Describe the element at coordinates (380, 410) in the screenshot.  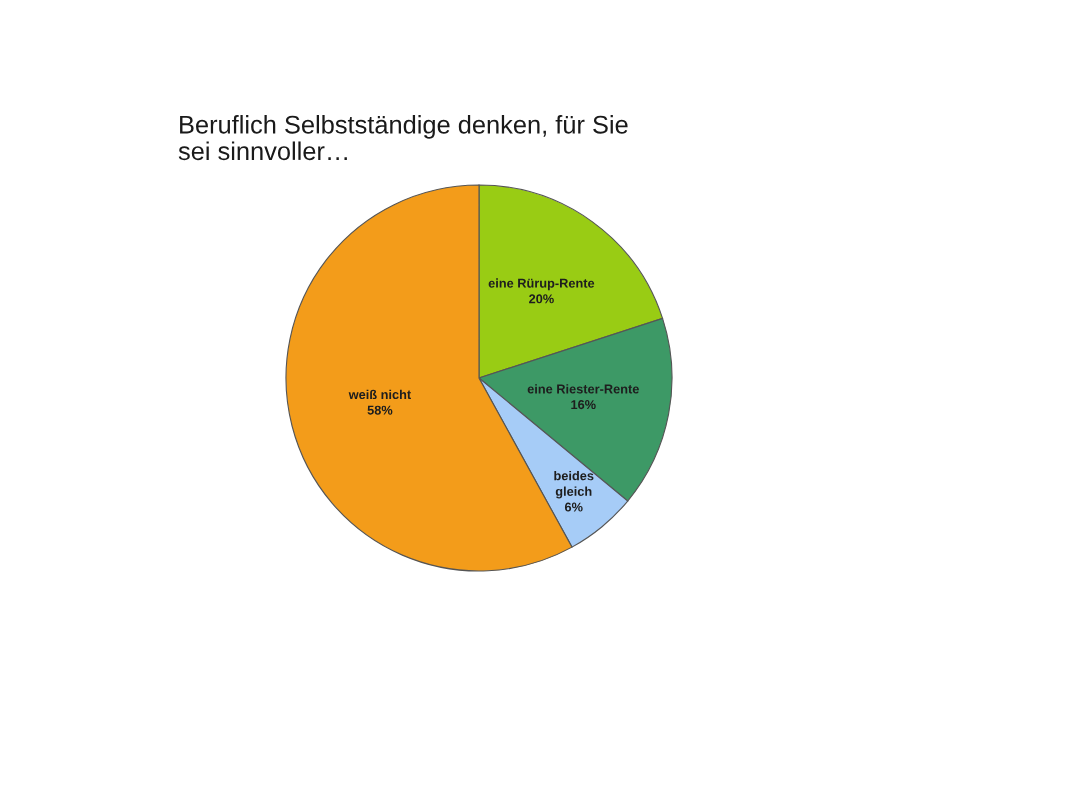
I see `data-label: 58%` at that location.